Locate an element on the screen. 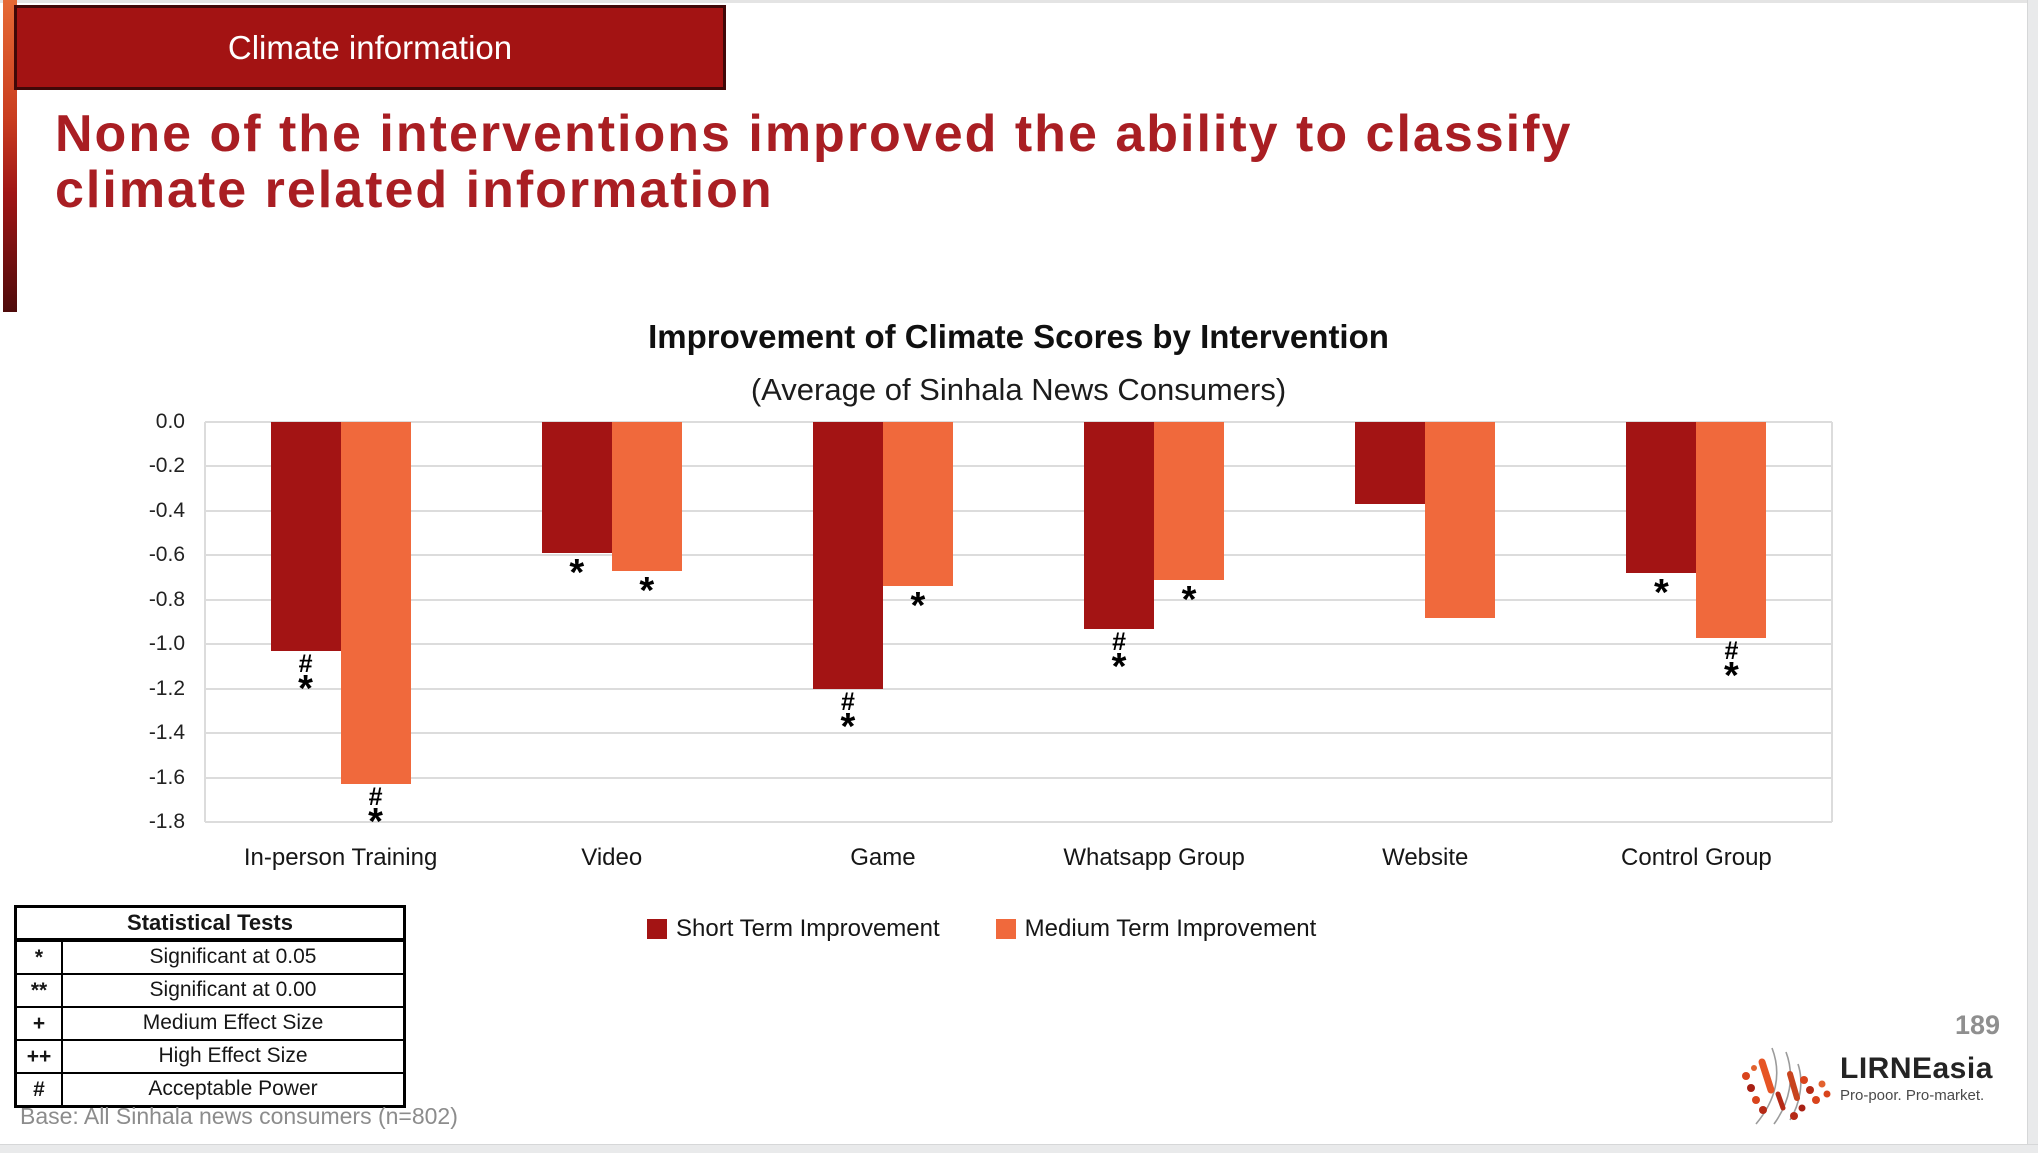 The image size is (2038, 1153). x-axis-category-label: In-person Training is located at coordinates (340, 857).